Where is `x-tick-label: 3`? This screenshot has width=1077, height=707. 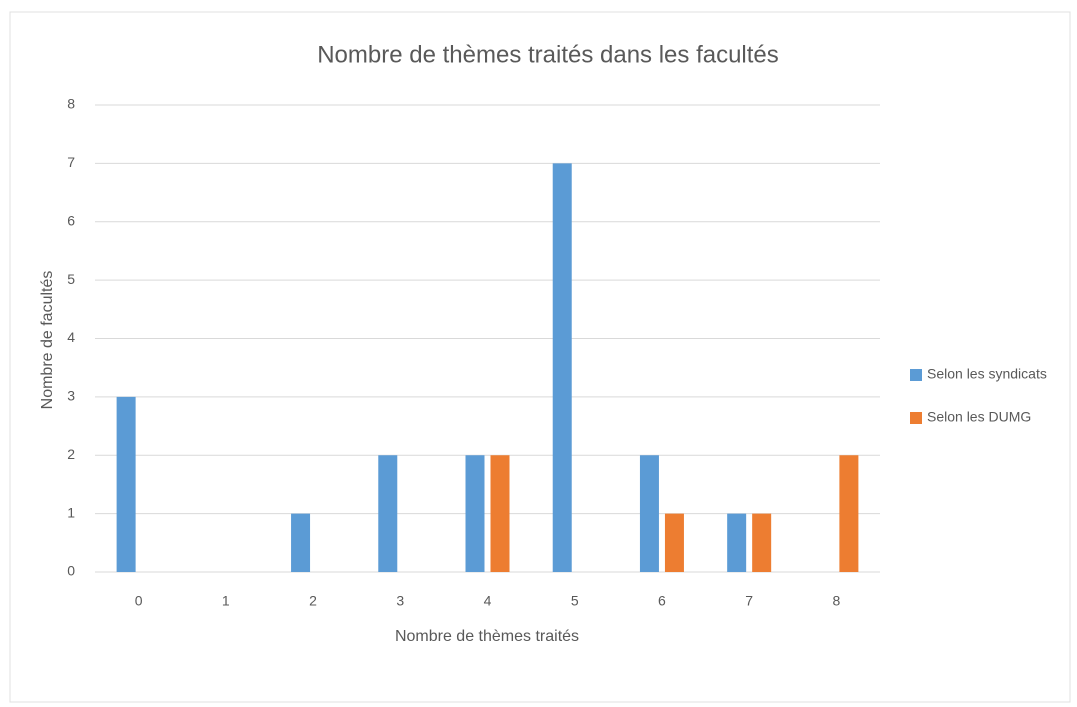
x-tick-label: 3 is located at coordinates (400, 601).